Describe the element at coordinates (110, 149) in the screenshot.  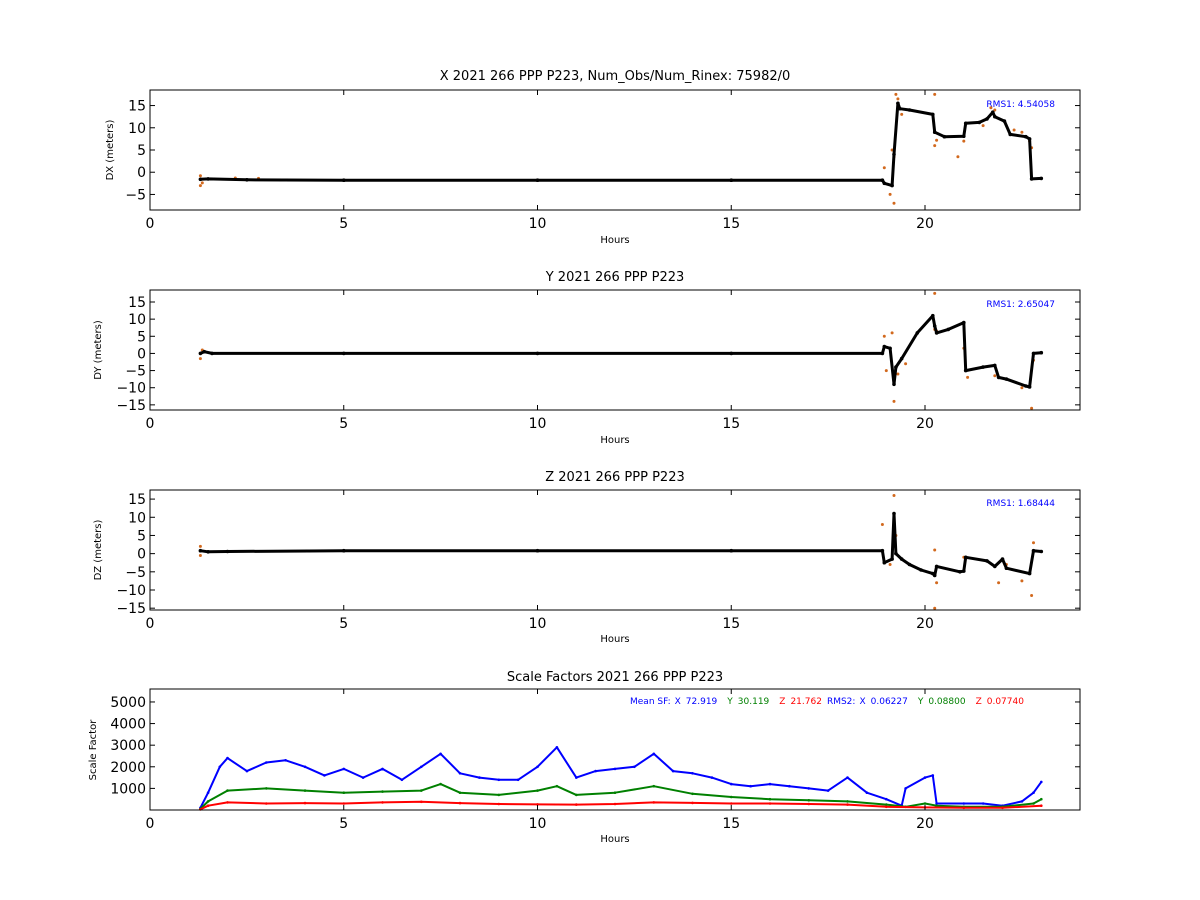
I see `panel-x-ylabel: DX (meters)` at that location.